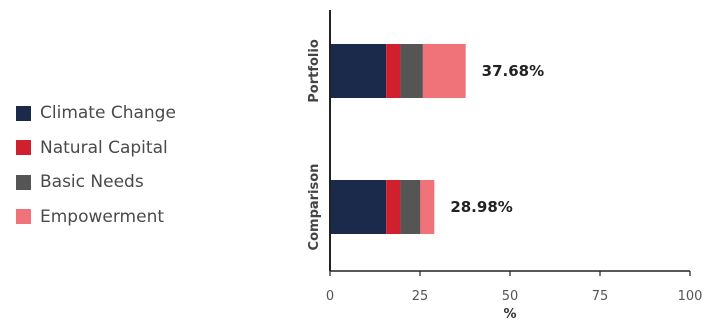 The image size is (716, 322). Describe the element at coordinates (92, 182) in the screenshot. I see `legend-label: Basic Needs` at that location.